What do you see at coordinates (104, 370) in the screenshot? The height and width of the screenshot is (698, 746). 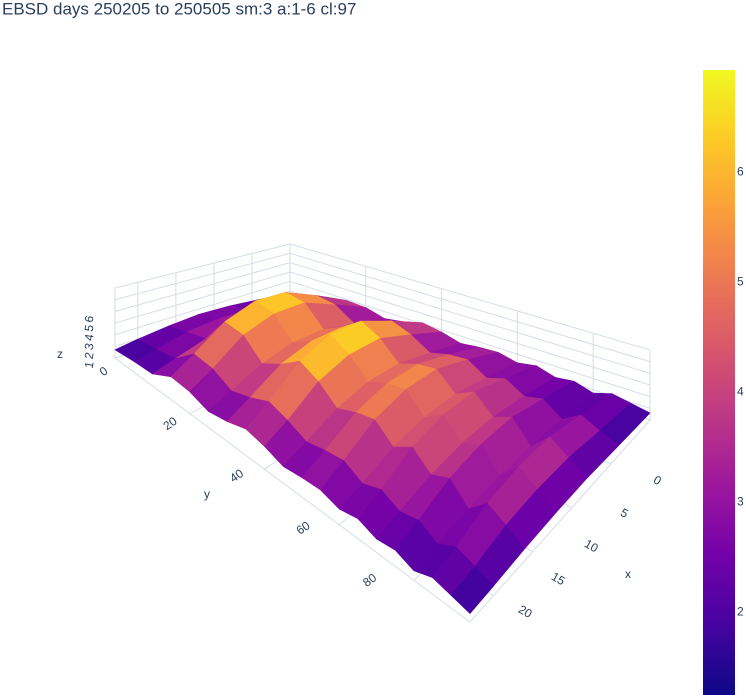 I see `y-tick-label: 0` at bounding box center [104, 370].